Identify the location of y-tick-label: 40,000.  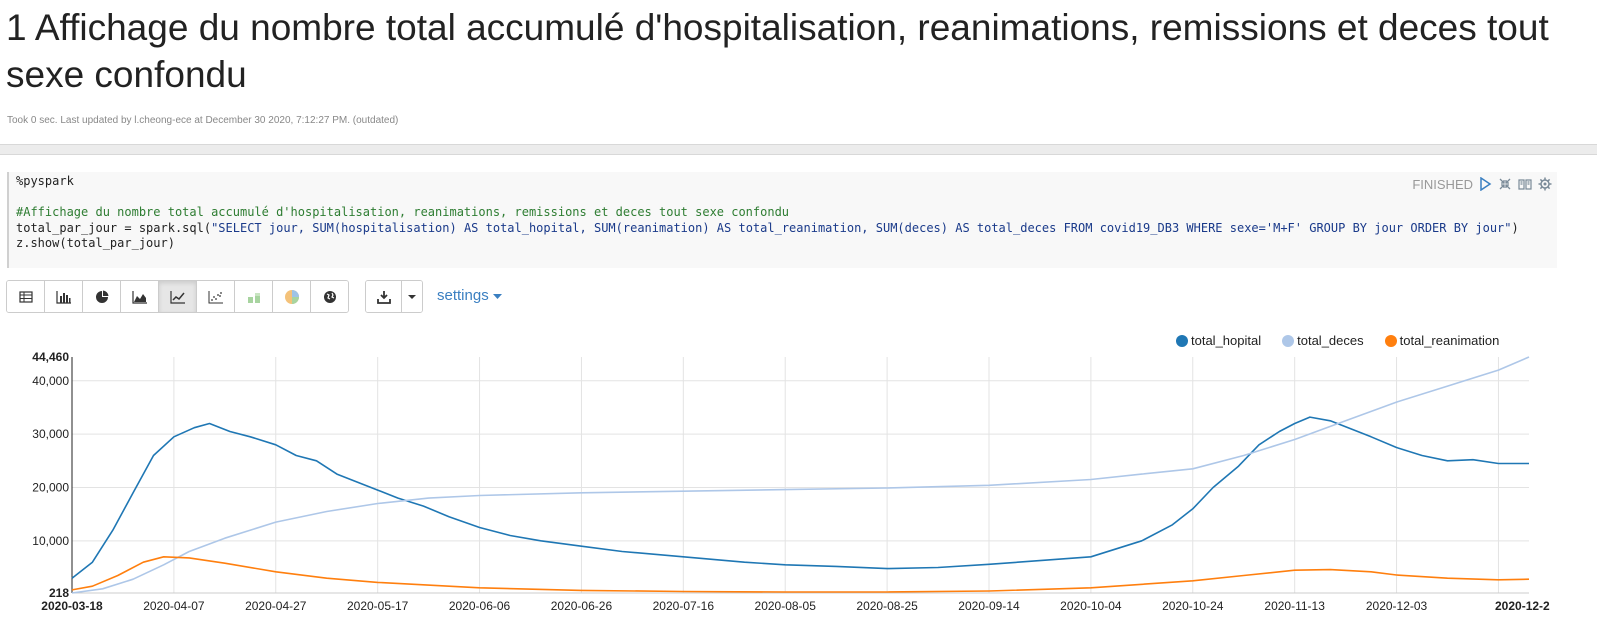
(50, 381).